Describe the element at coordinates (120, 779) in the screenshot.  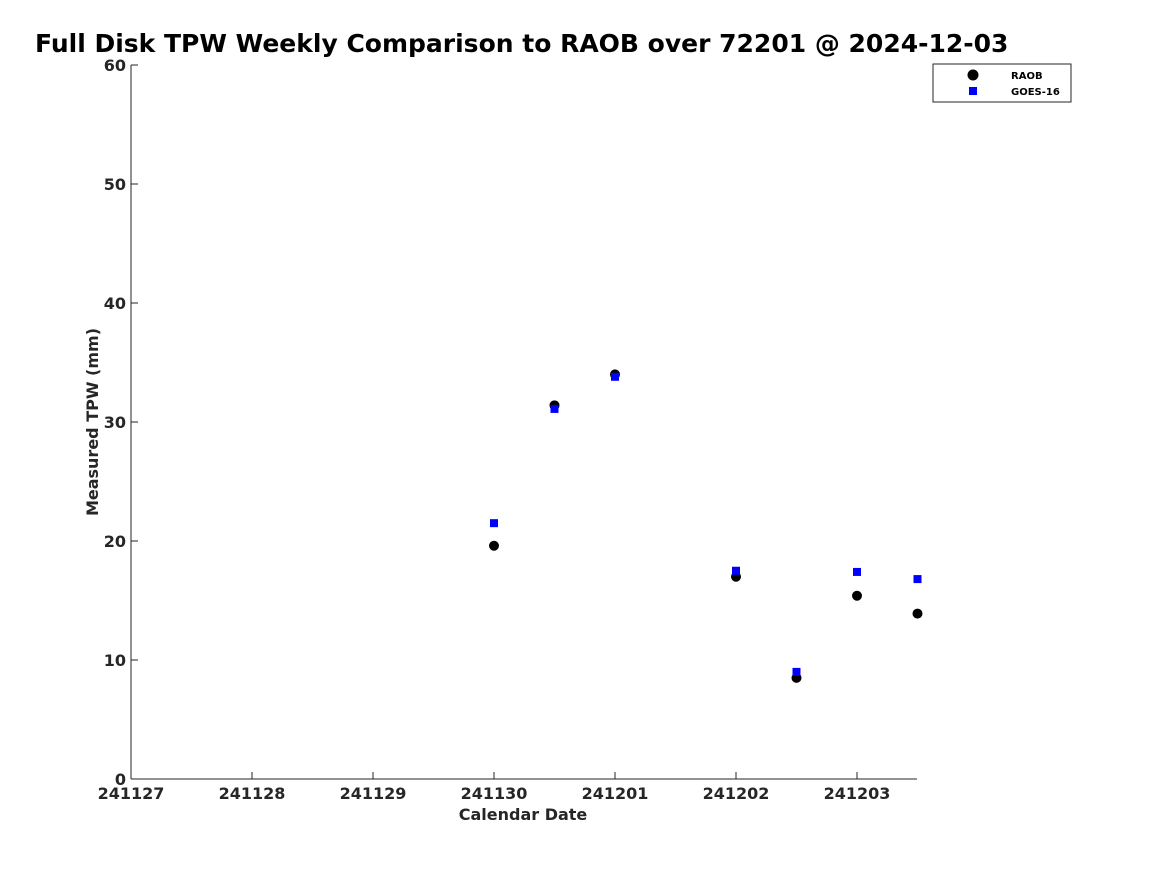
I see `y-tick-label: 0` at that location.